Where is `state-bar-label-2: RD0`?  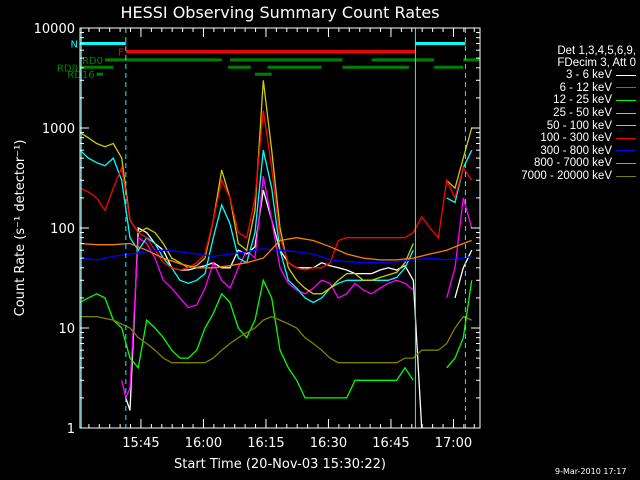 state-bar-label-2: RD0 is located at coordinates (92, 61).